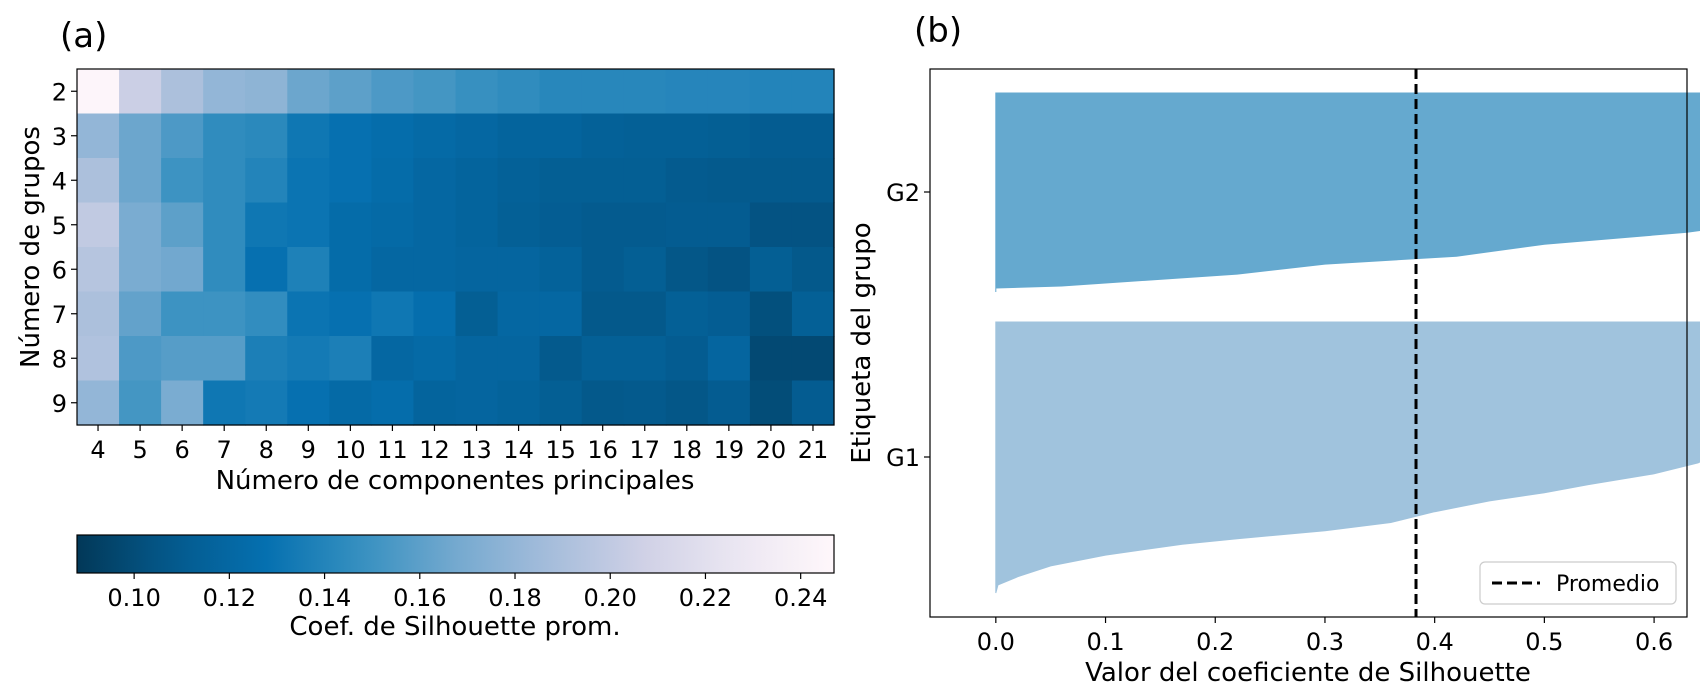 This screenshot has height=700, width=1700. Describe the element at coordinates (644, 450) in the screenshot. I see `heatmap-x-tick-label: 17` at that location.